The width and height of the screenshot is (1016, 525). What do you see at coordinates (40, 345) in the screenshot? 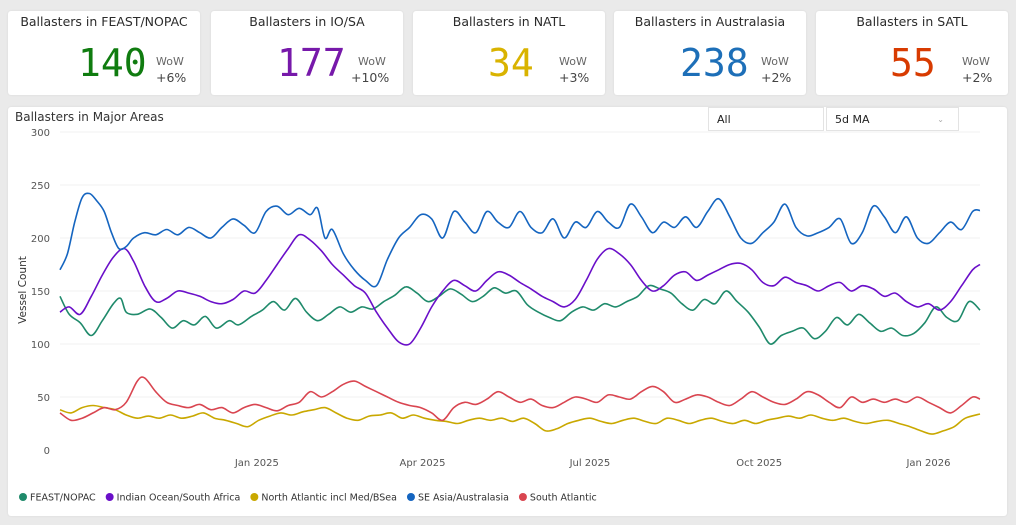
I see `y-tick-label: 100` at bounding box center [40, 345].